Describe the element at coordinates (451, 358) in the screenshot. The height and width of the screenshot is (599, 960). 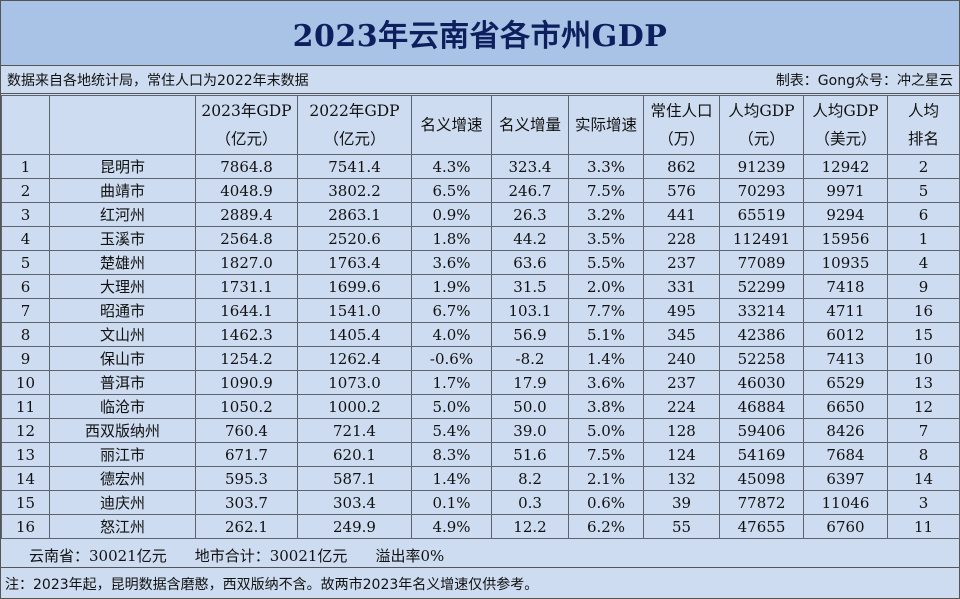
I see `table-cell: -0.6%` at that location.